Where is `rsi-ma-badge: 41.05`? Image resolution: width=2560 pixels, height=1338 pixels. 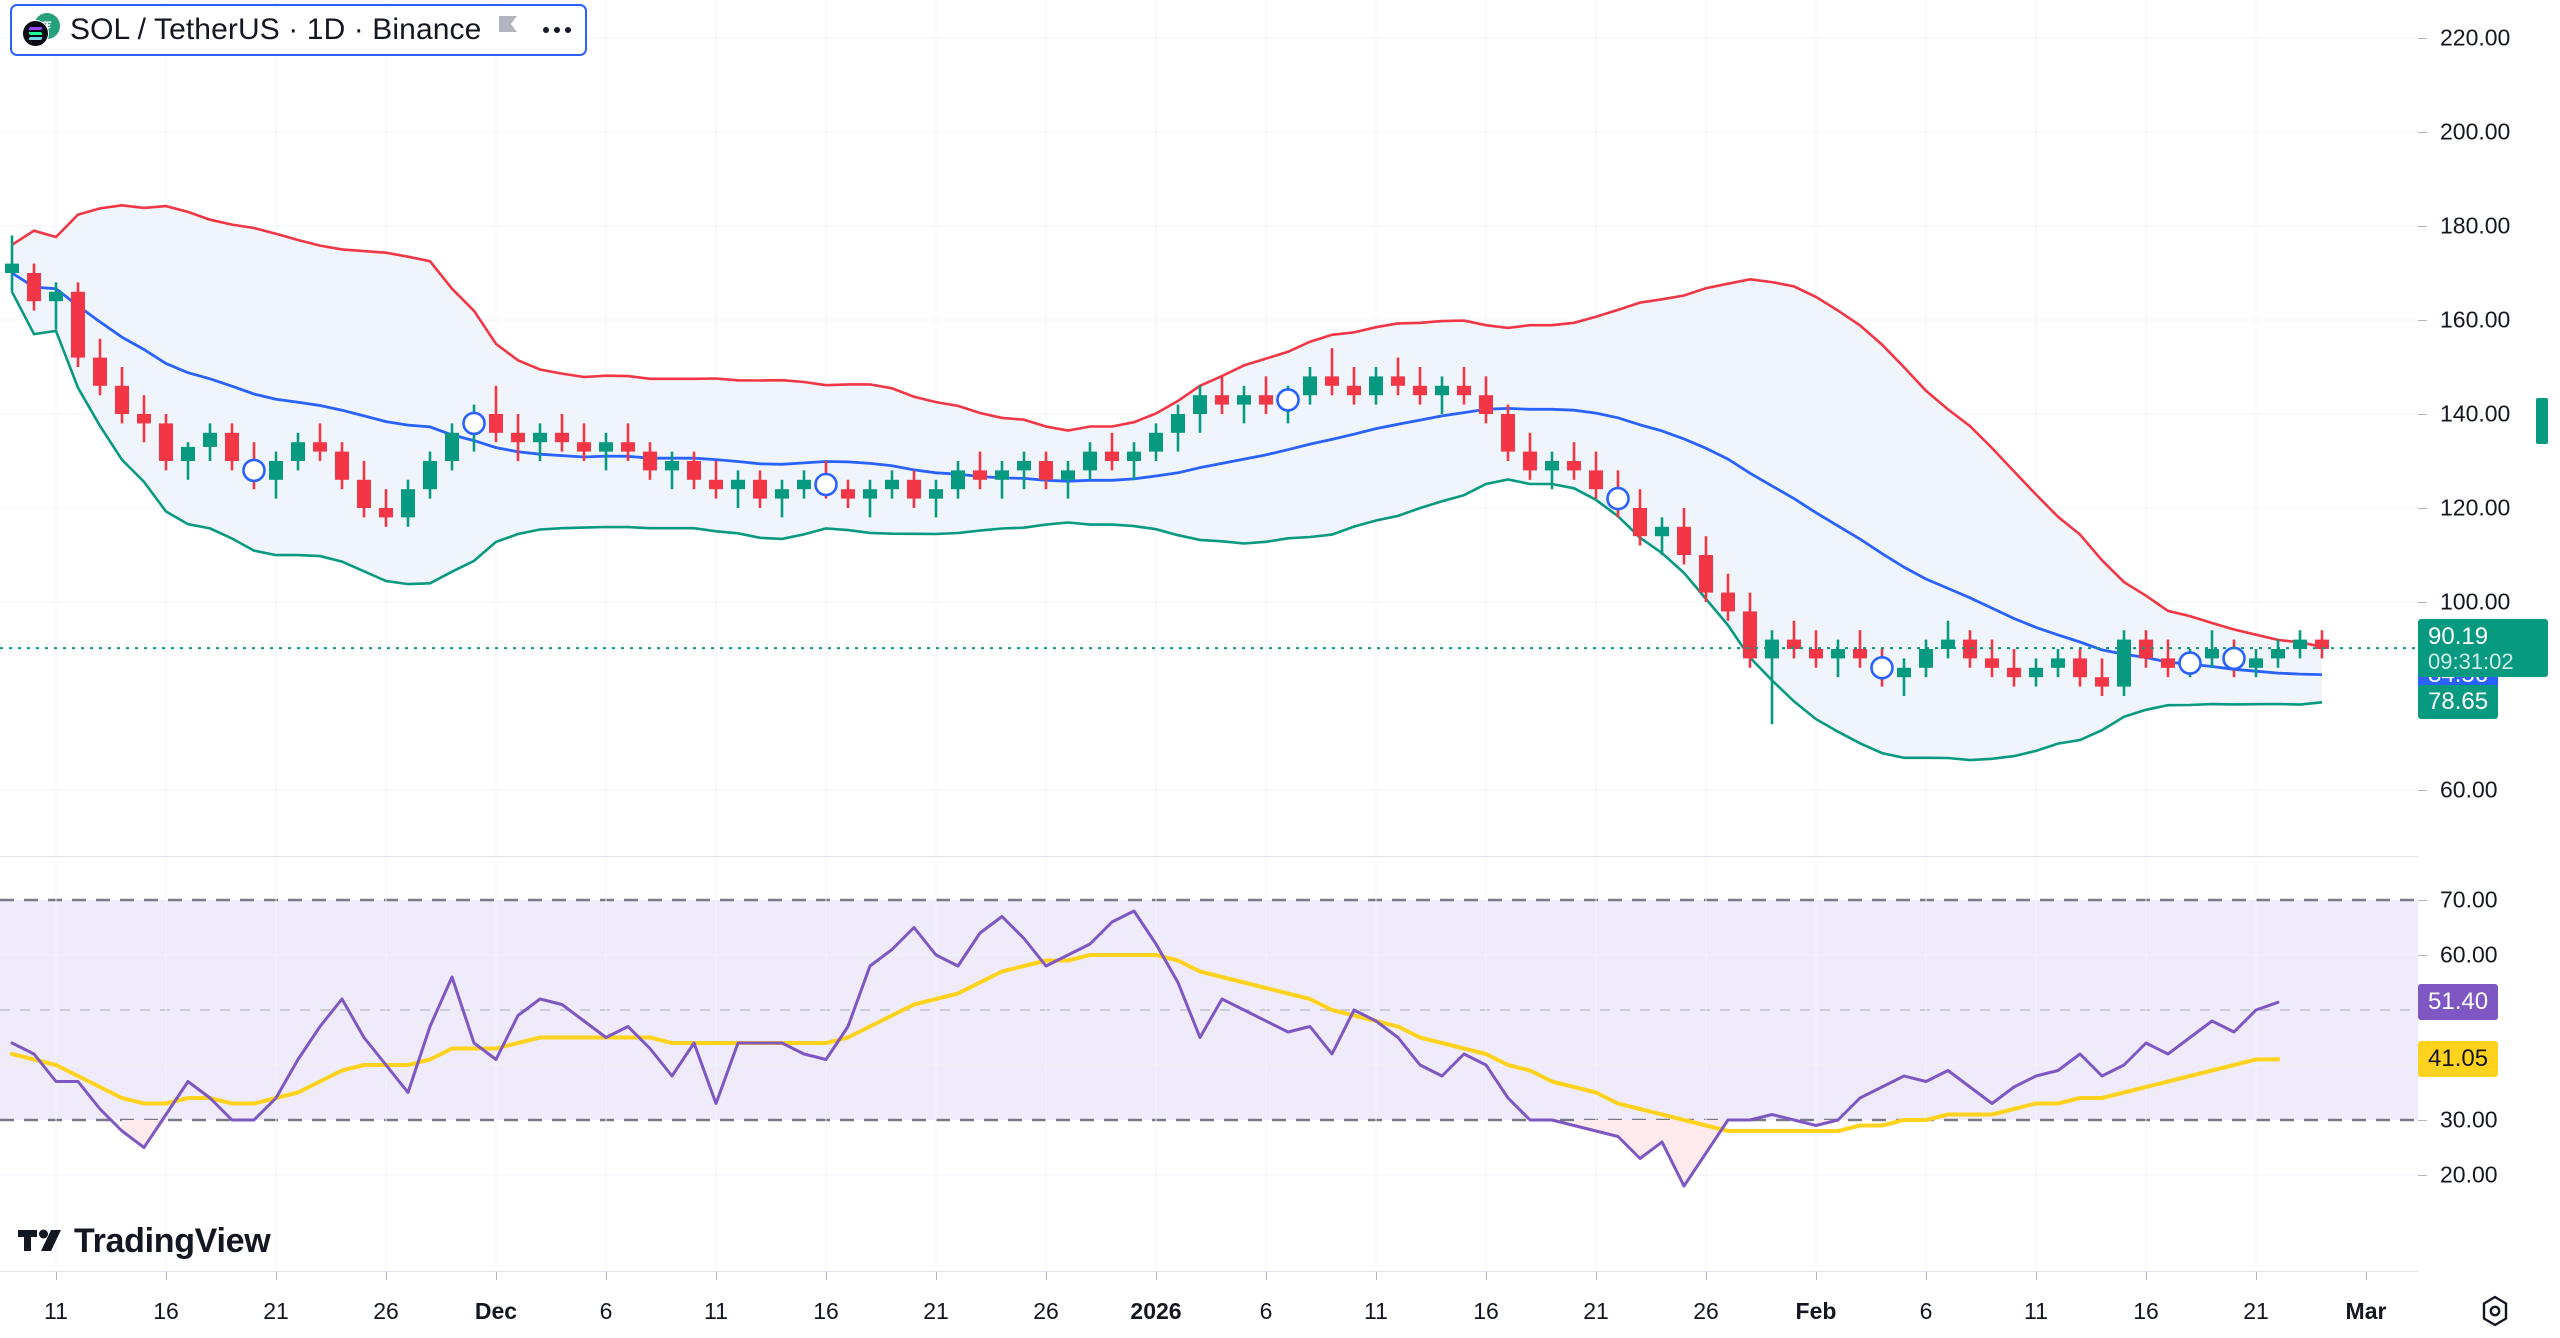 rsi-ma-badge: 41.05 is located at coordinates (2458, 1059).